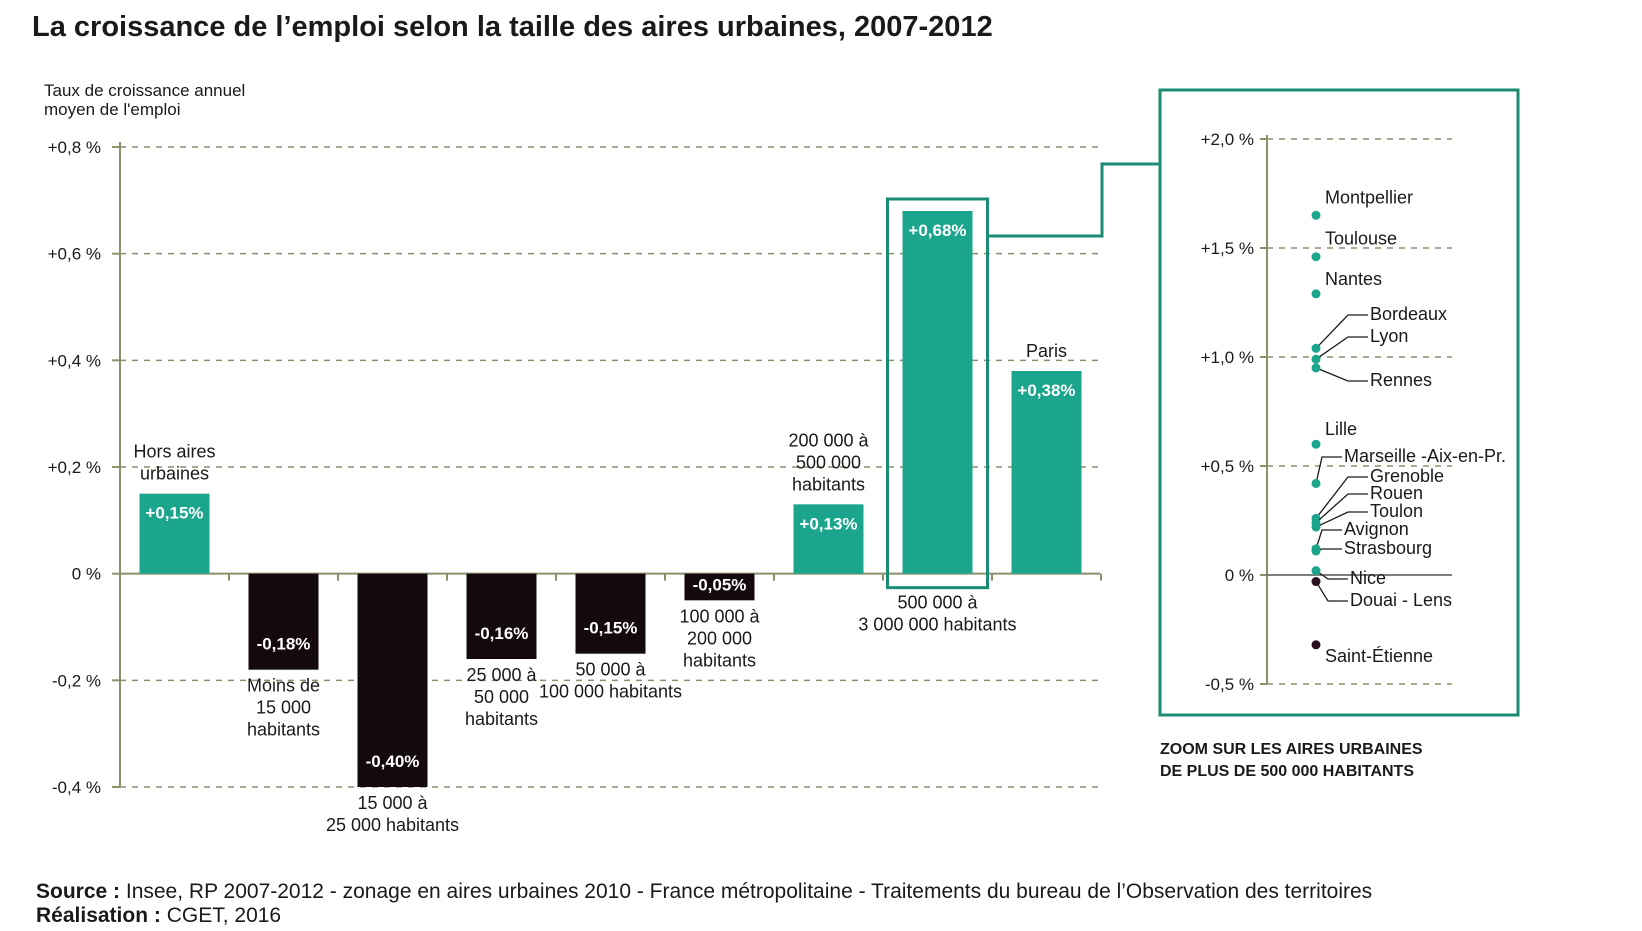  I want to click on bar-value-label: +0,15%, so click(174, 513).